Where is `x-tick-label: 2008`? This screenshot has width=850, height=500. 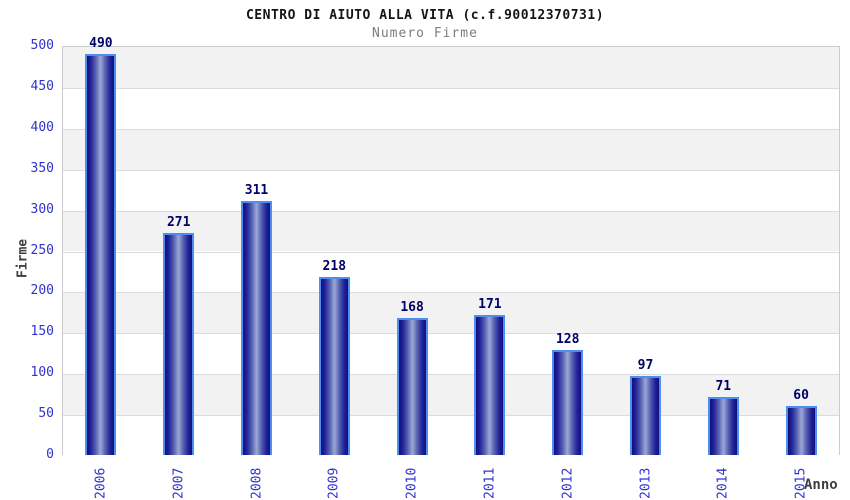
x-tick-label: 2008 is located at coordinates (256, 483).